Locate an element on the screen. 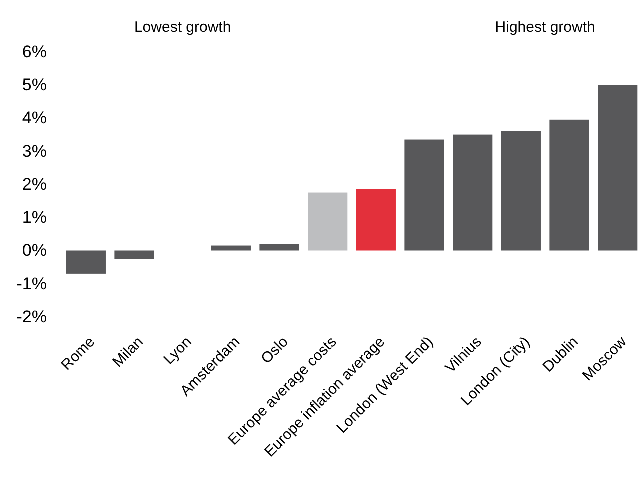  x-tick-label: Oslo is located at coordinates (275, 351).